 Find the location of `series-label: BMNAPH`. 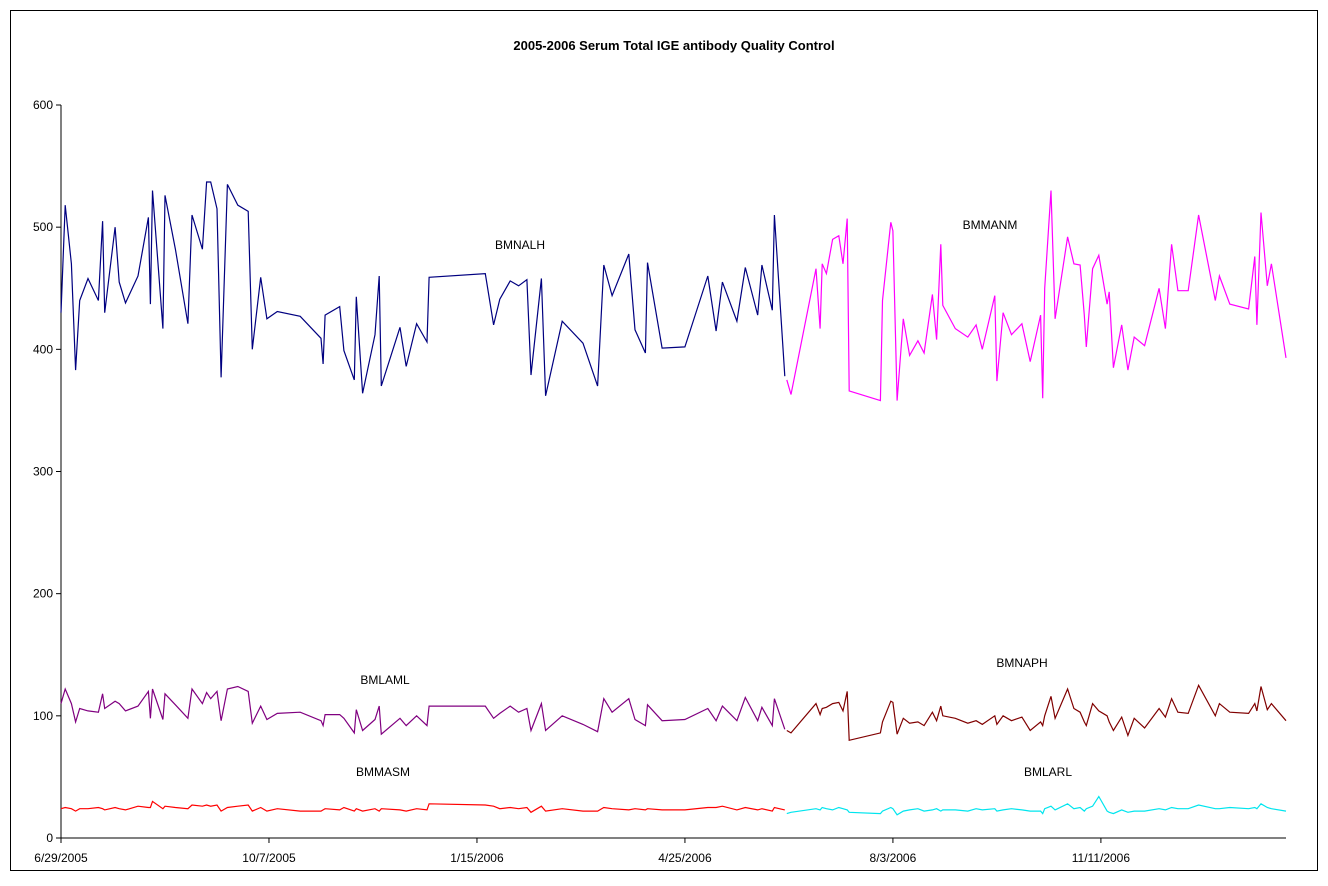

series-label: BMNAPH is located at coordinates (1021, 663).